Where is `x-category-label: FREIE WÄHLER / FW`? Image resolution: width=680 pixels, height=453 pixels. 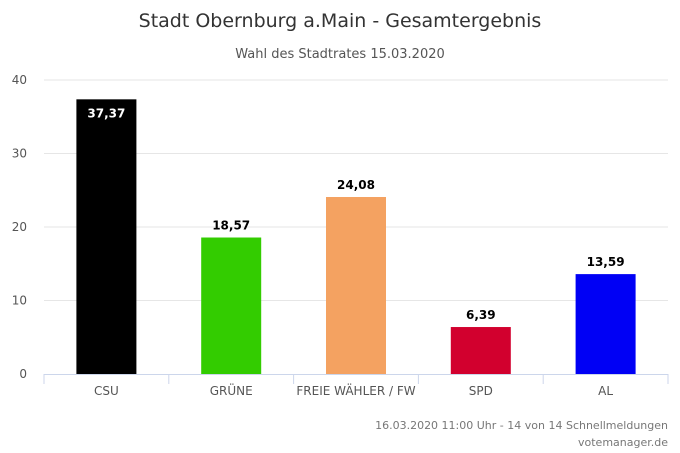
x-category-label: FREIE WÄHLER / FW is located at coordinates (355, 390).